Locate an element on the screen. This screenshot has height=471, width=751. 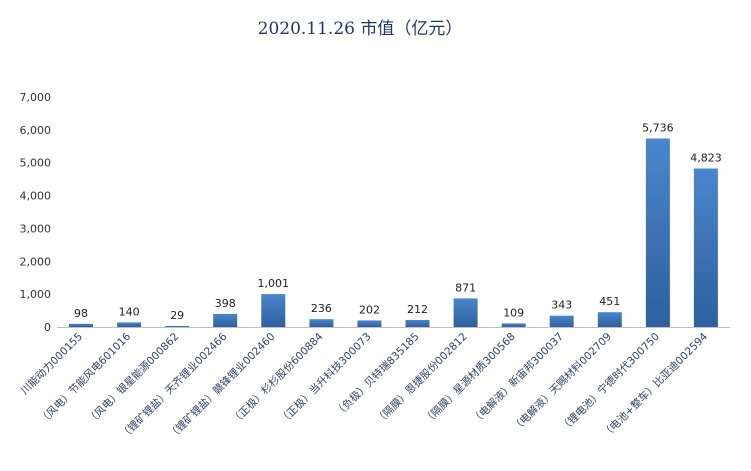
y-tick-label: 5,000 is located at coordinates (36, 163).